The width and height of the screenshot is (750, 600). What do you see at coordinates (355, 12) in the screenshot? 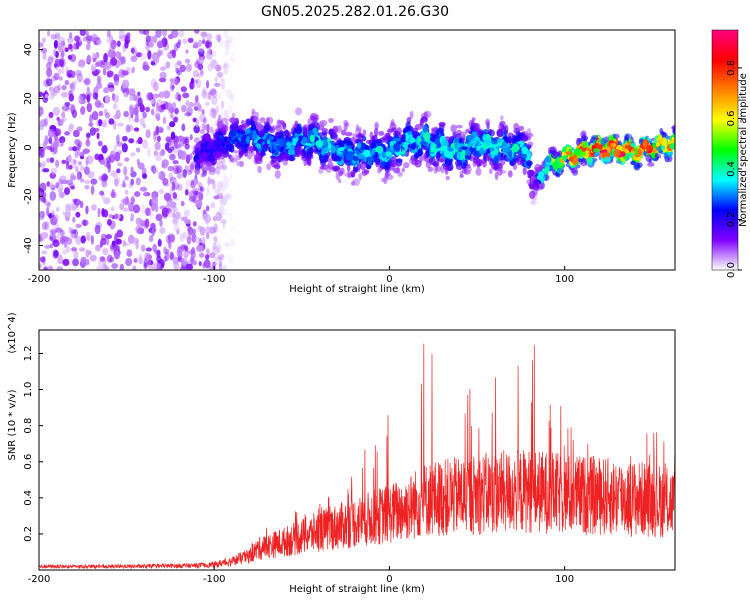
I see `figure-title: GN05.2025.282.01.26.G30` at bounding box center [355, 12].